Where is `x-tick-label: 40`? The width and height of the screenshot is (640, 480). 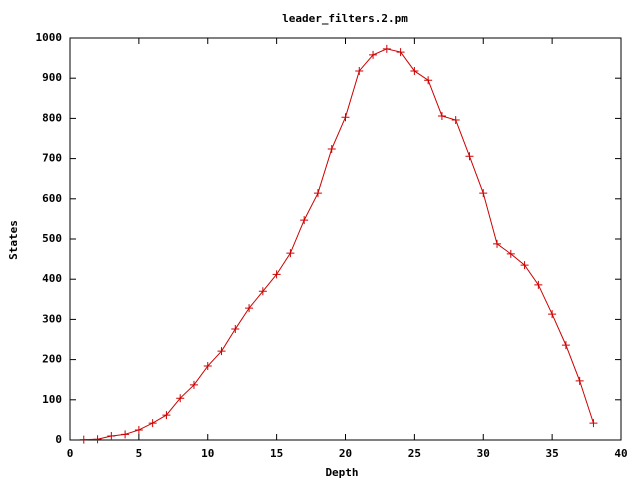
x-tick-label: 40 is located at coordinates (620, 453).